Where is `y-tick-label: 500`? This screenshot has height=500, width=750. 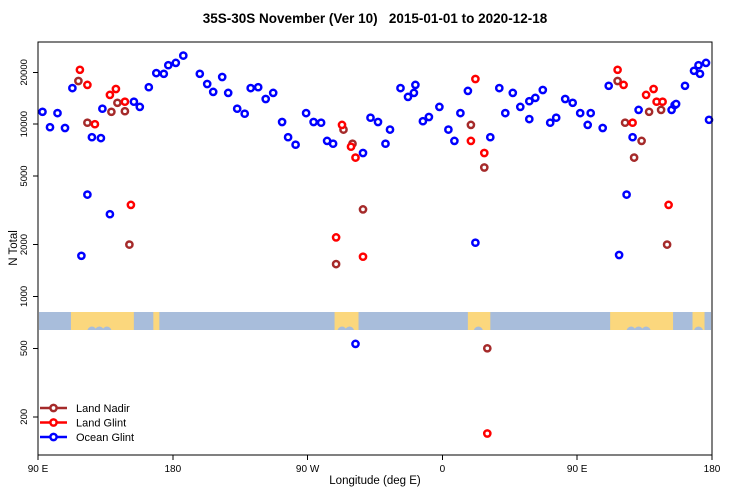 y-tick-label: 500 is located at coordinates (24, 348).